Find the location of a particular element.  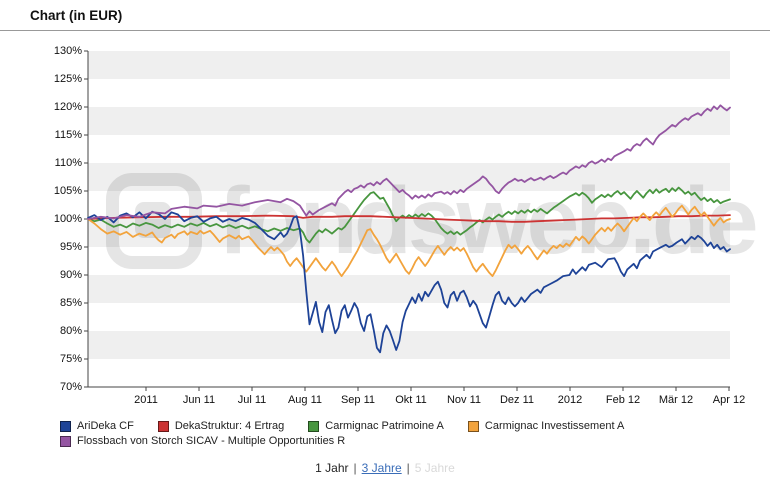

x-axis-label: Mär 12 is located at coordinates (676, 400).